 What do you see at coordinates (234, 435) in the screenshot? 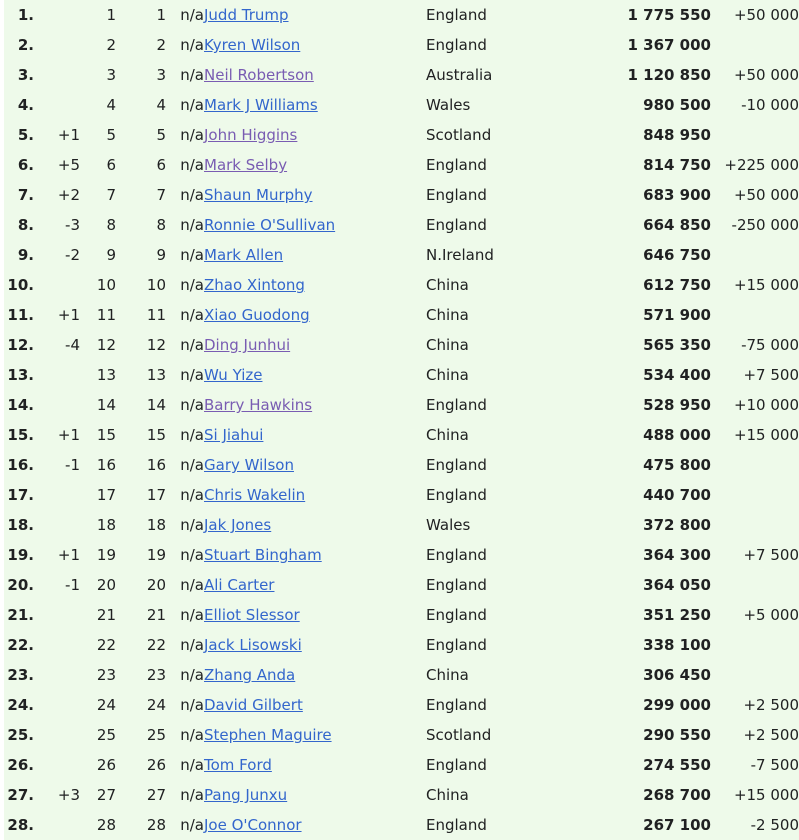
I see `player-link: Si Jiahui` at bounding box center [234, 435].